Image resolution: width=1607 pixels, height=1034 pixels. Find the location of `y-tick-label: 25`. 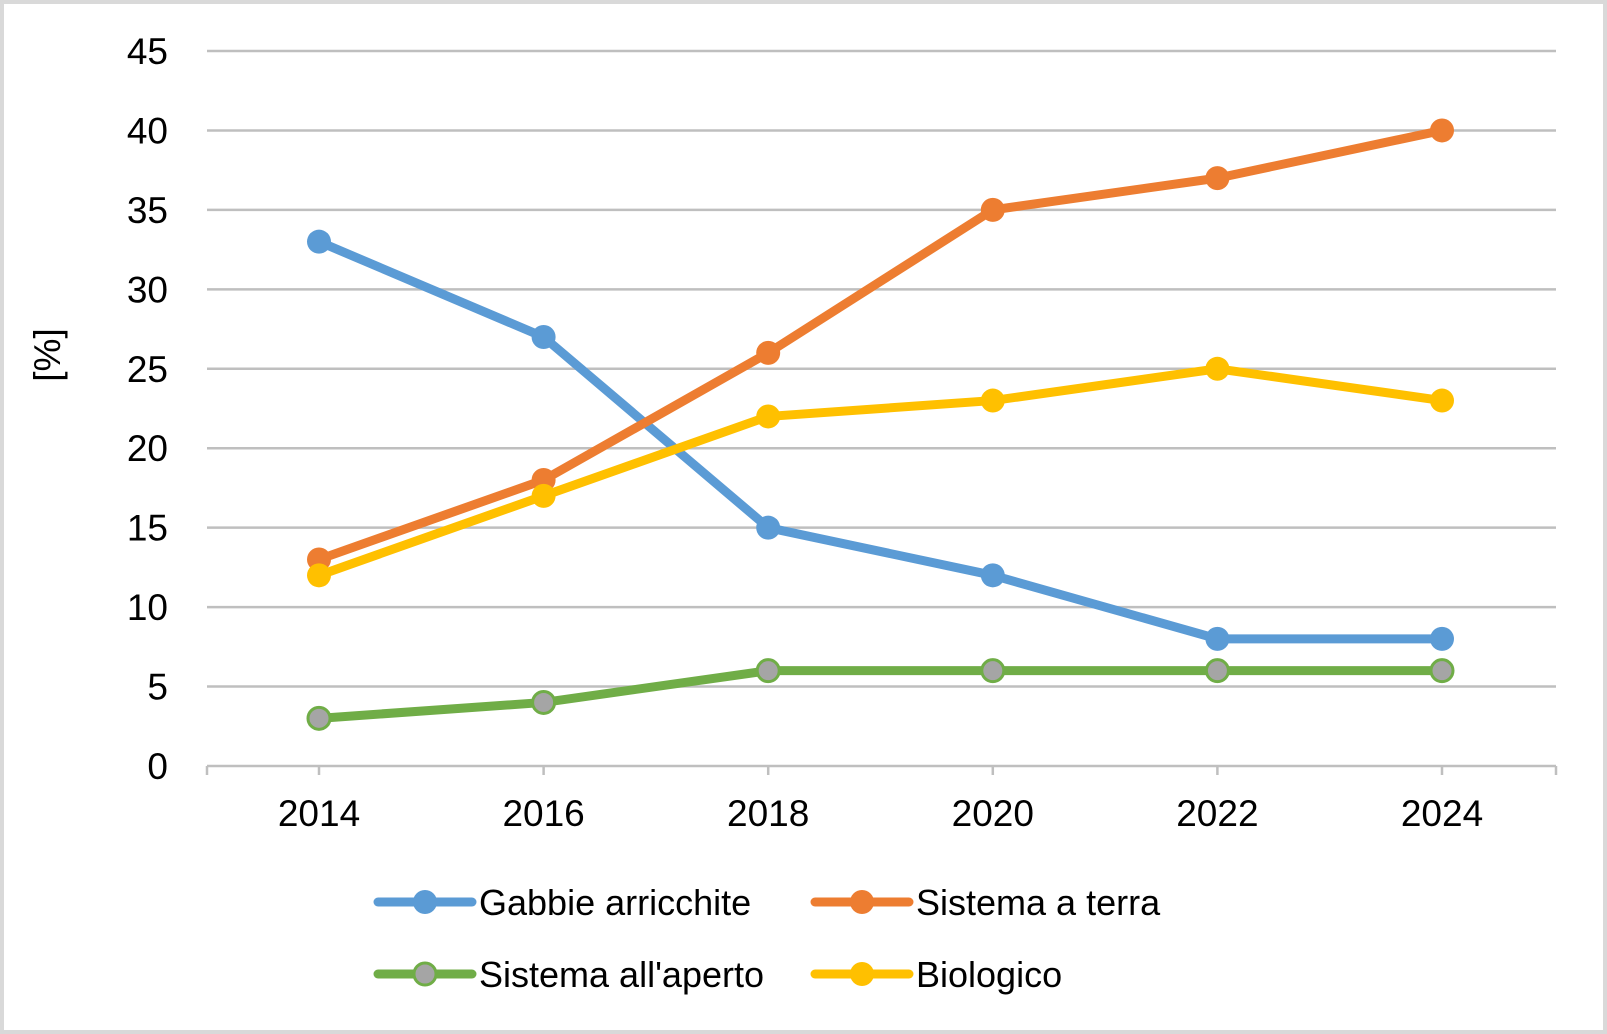

y-tick-label: 25 is located at coordinates (147, 369).